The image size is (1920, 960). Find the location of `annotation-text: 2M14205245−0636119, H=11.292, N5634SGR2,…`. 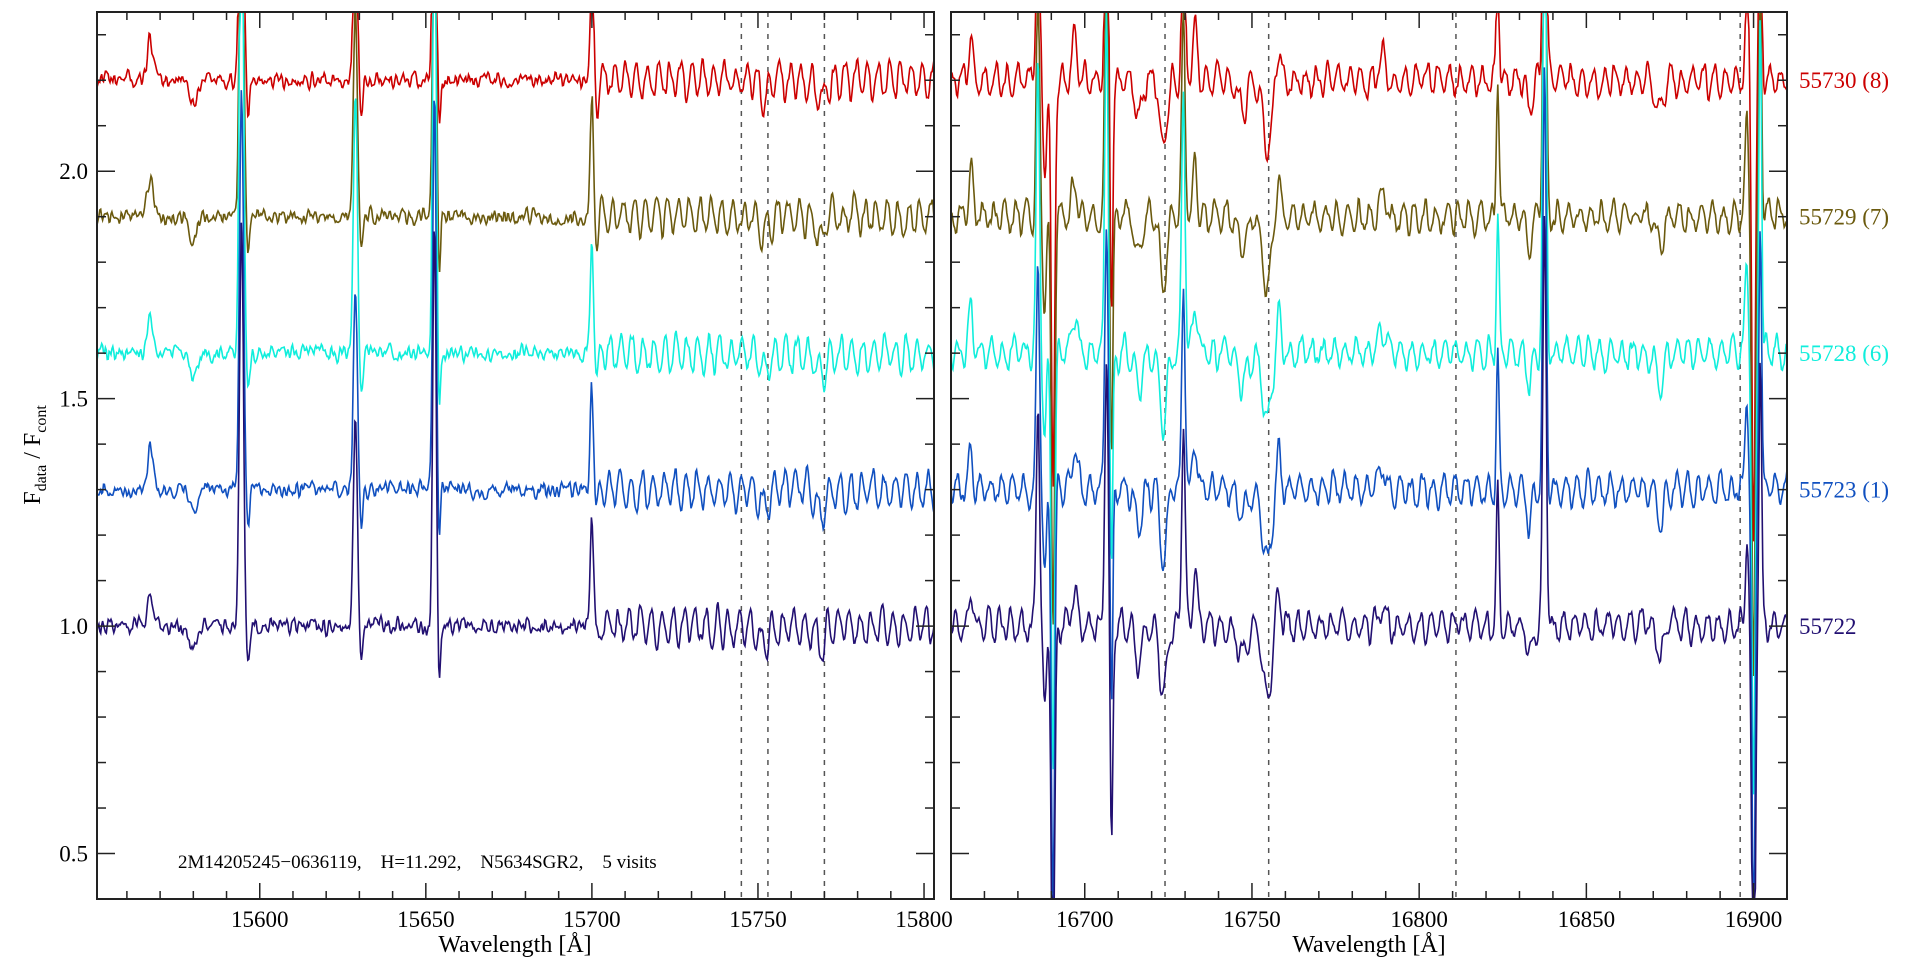

annotation-text: 2M14205245−0636119, H=11.292, N5634SGR2,… is located at coordinates (417, 862).